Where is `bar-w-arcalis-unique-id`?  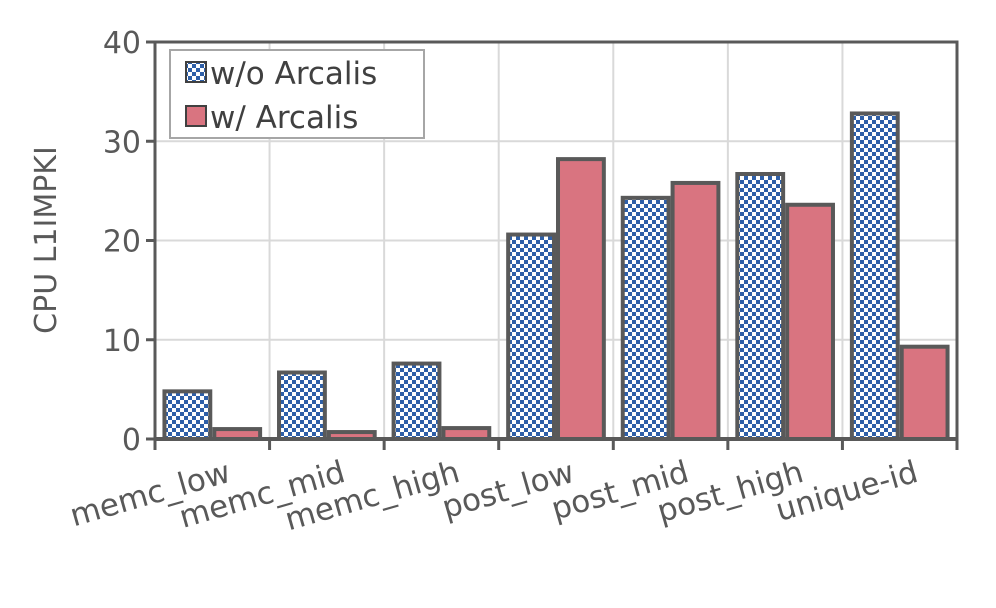 bar-w-arcalis-unique-id is located at coordinates (924, 393).